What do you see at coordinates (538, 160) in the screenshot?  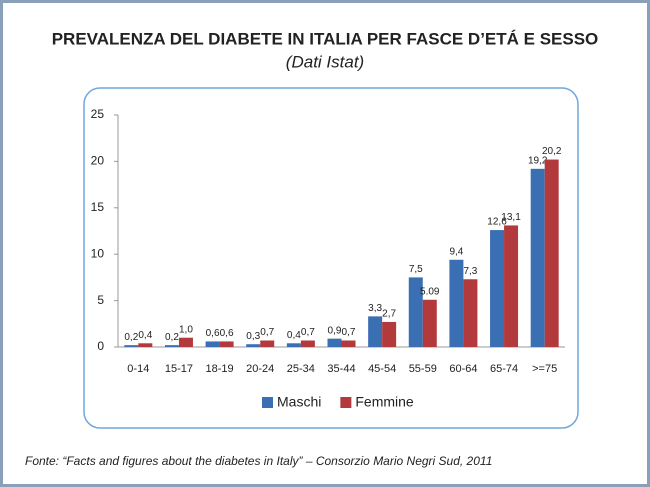 I see `value-label: 19,2` at bounding box center [538, 160].